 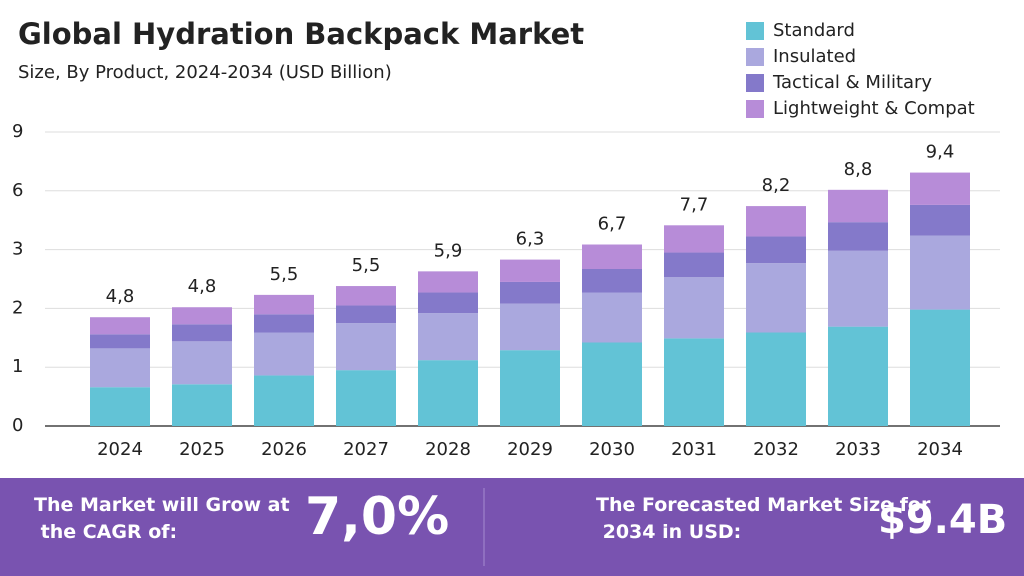 What do you see at coordinates (814, 30) in the screenshot?
I see `legend-label: Standard` at bounding box center [814, 30].